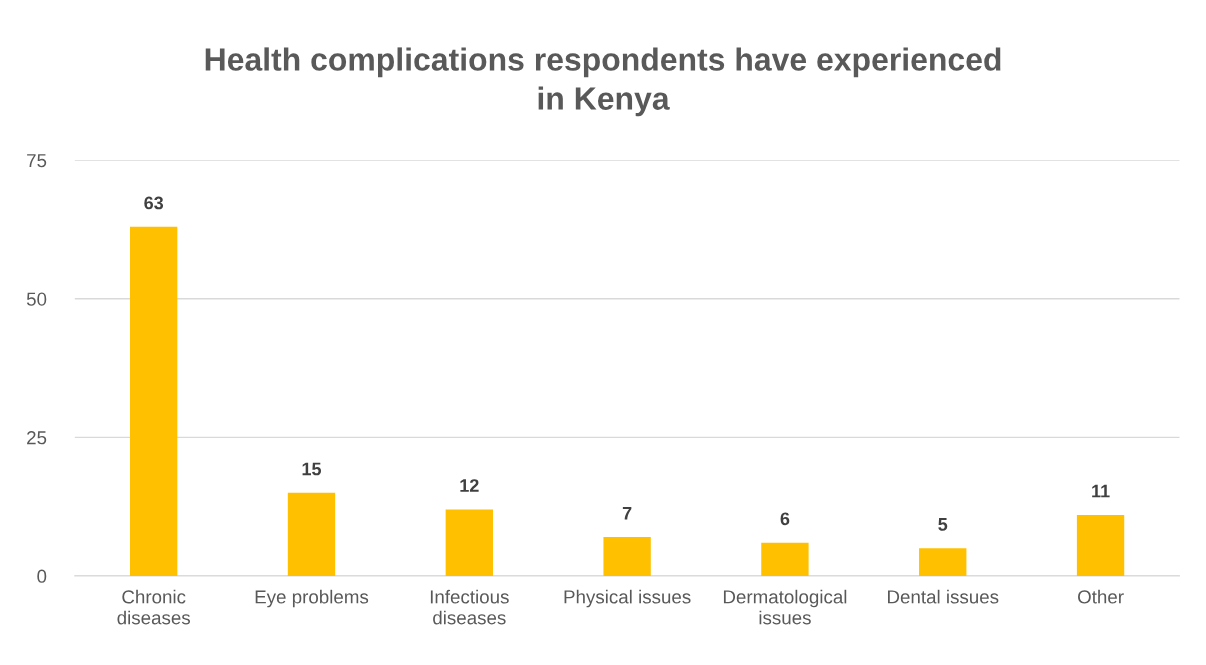  Describe the element at coordinates (37, 161) in the screenshot. I see `y-tick-label: 75` at that location.